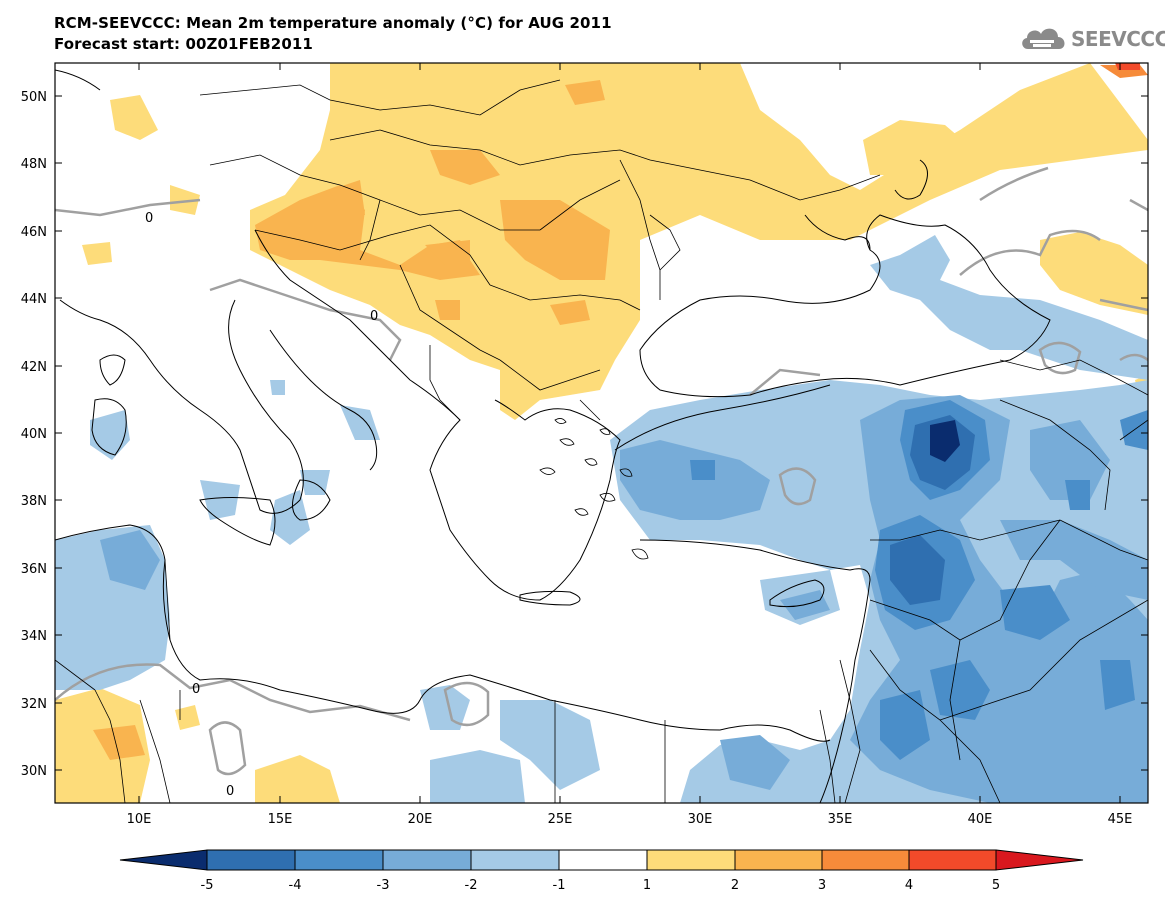 This screenshot has height=907, width=1165. Describe the element at coordinates (34, 434) in the screenshot. I see `lat-tick-label: 40N` at that location.